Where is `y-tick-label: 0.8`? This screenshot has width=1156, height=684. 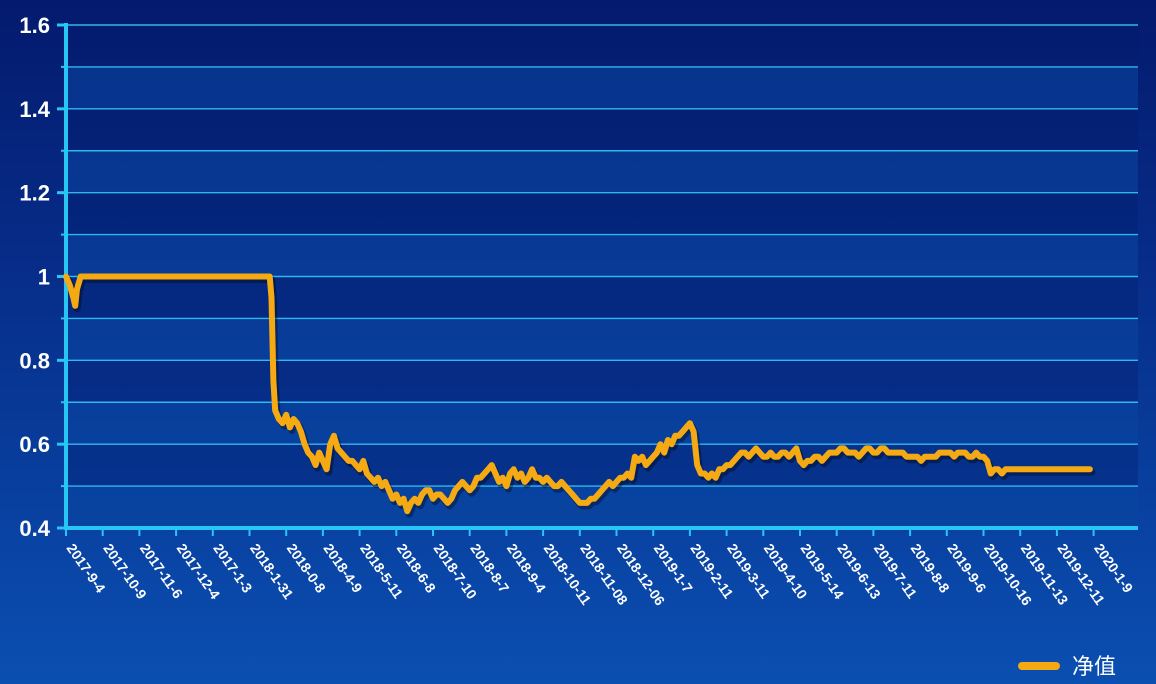 y-tick-label: 0.8 is located at coordinates (34, 360).